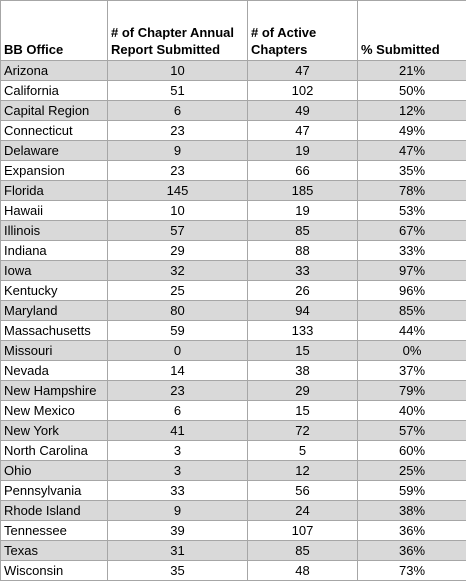 The height and width of the screenshot is (581, 466). Describe the element at coordinates (303, 571) in the screenshot. I see `value-cell: 48` at that location.